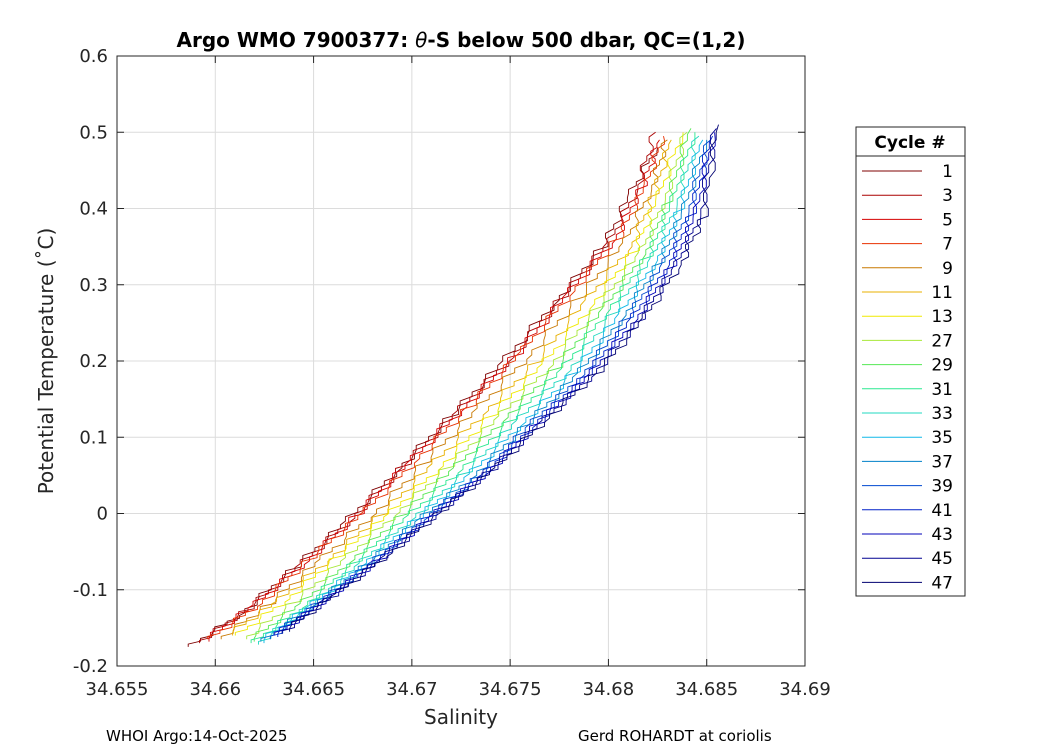  What do you see at coordinates (942, 487) in the screenshot?
I see `legend-label-cycle-39: 39` at bounding box center [942, 487].